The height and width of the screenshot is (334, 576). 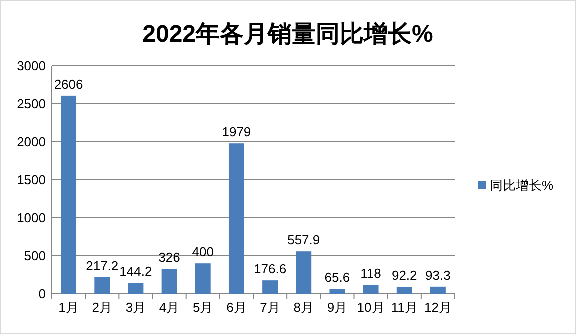 What do you see at coordinates (337, 307) in the screenshot?
I see `x-tick-label: 9月` at bounding box center [337, 307].